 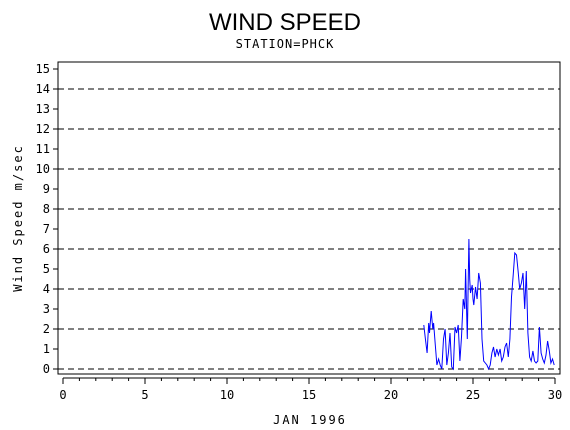 What do you see at coordinates (43, 109) in the screenshot?
I see `y-tick-label: 13` at bounding box center [43, 109].